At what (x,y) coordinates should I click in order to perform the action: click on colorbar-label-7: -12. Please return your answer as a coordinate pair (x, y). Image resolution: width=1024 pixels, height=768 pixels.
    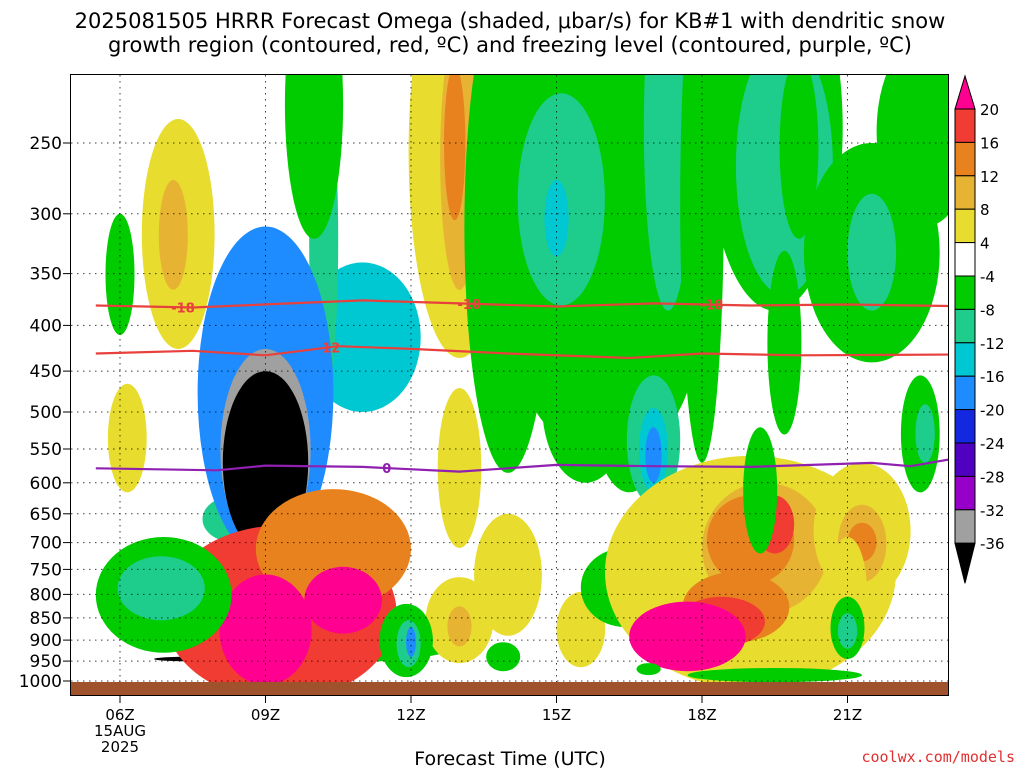
    Looking at the image, I should click on (992, 344).